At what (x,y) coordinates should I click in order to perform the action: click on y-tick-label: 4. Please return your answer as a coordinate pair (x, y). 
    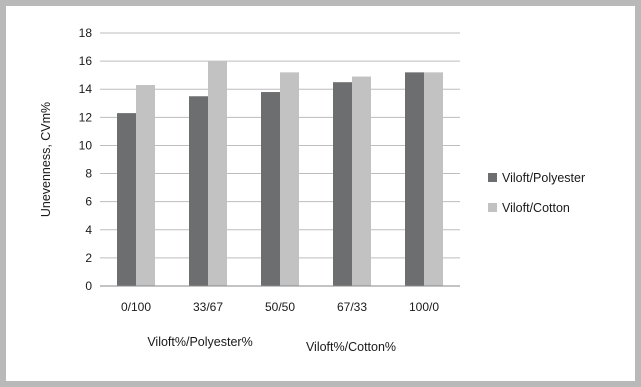
    Looking at the image, I should click on (88, 230).